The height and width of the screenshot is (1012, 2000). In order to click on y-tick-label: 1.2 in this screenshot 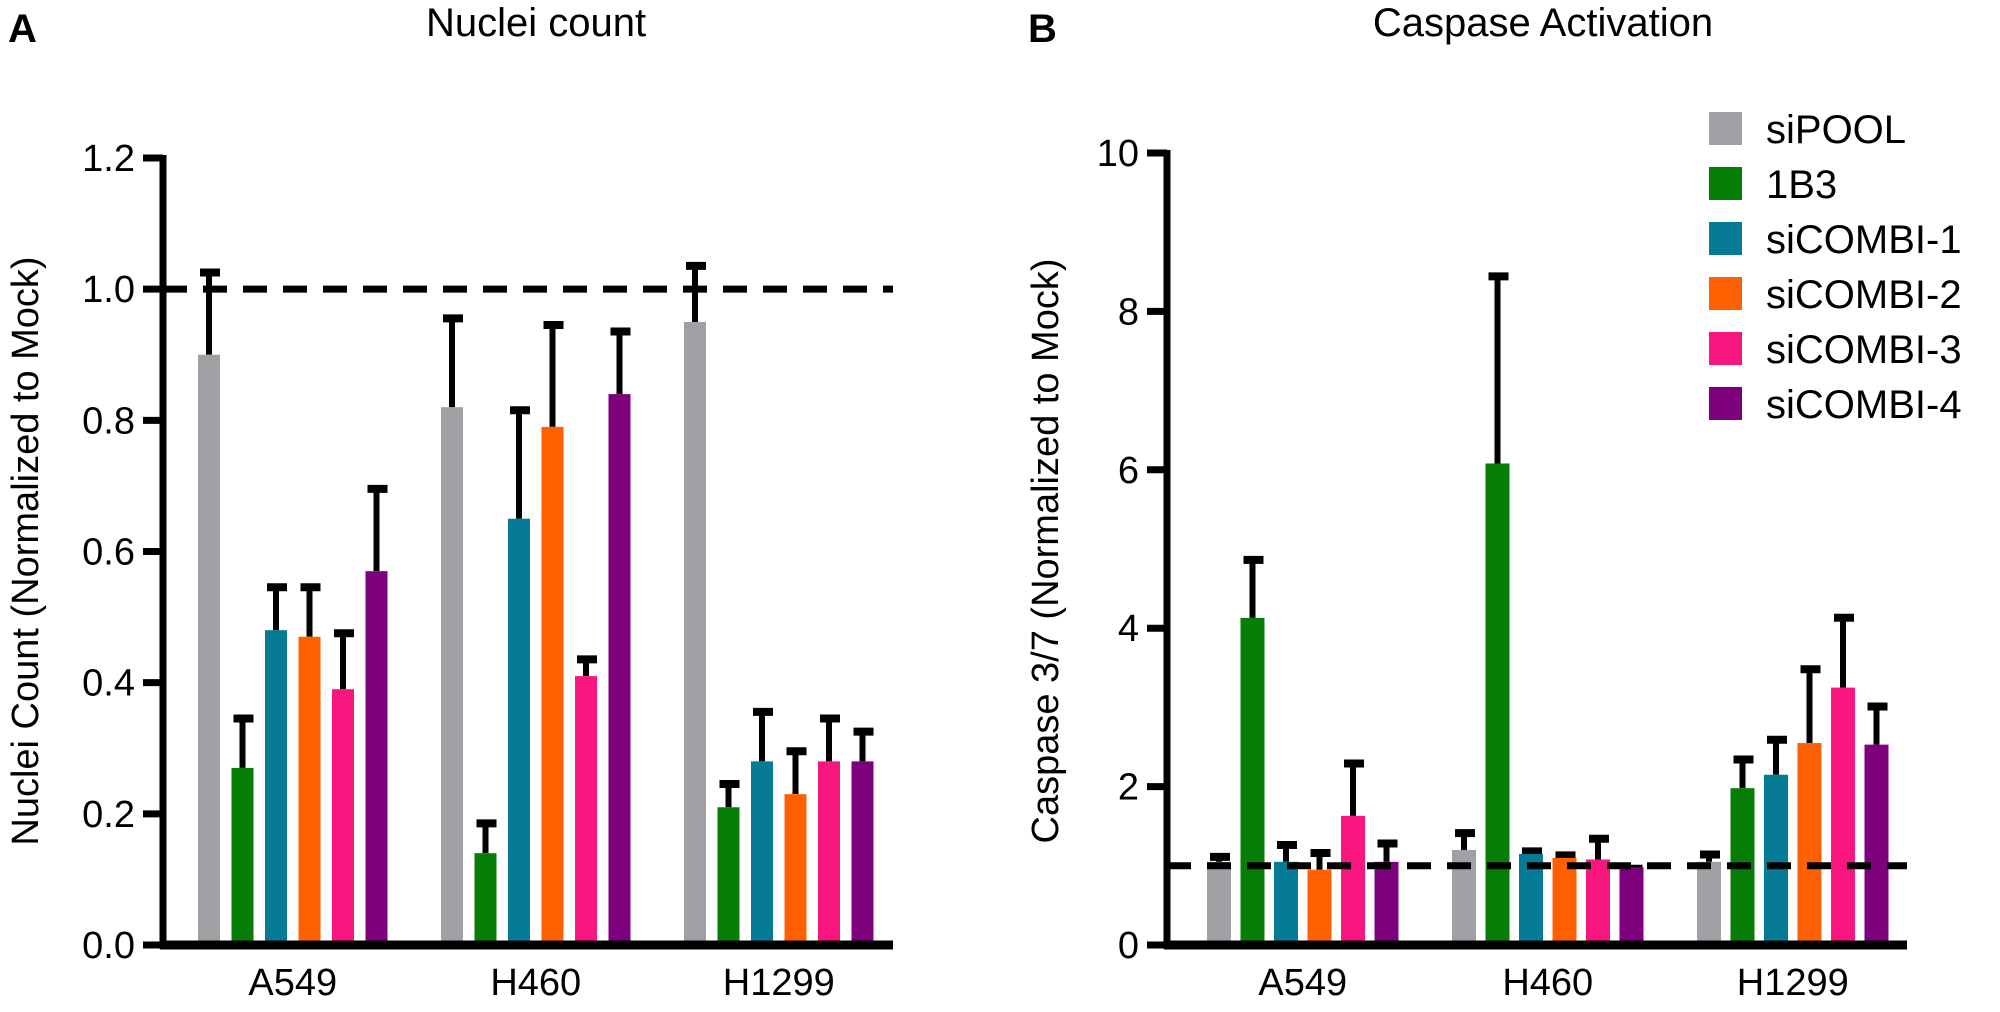, I will do `click(108, 159)`.